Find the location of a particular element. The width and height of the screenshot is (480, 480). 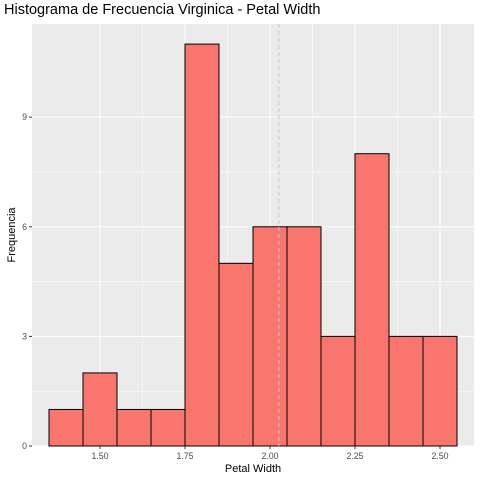

y-tick-label: 9 is located at coordinates (24, 117).